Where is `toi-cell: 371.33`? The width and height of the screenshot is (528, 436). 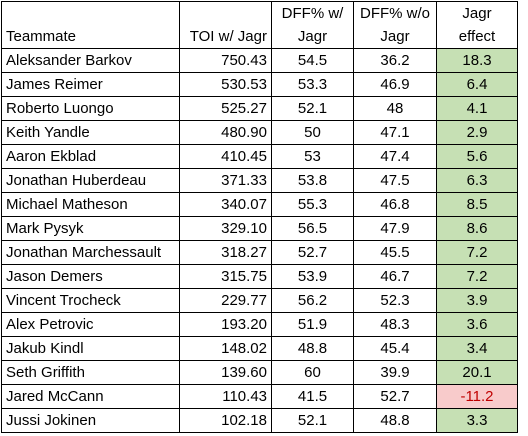
toi-cell: 371.33 is located at coordinates (225, 180).